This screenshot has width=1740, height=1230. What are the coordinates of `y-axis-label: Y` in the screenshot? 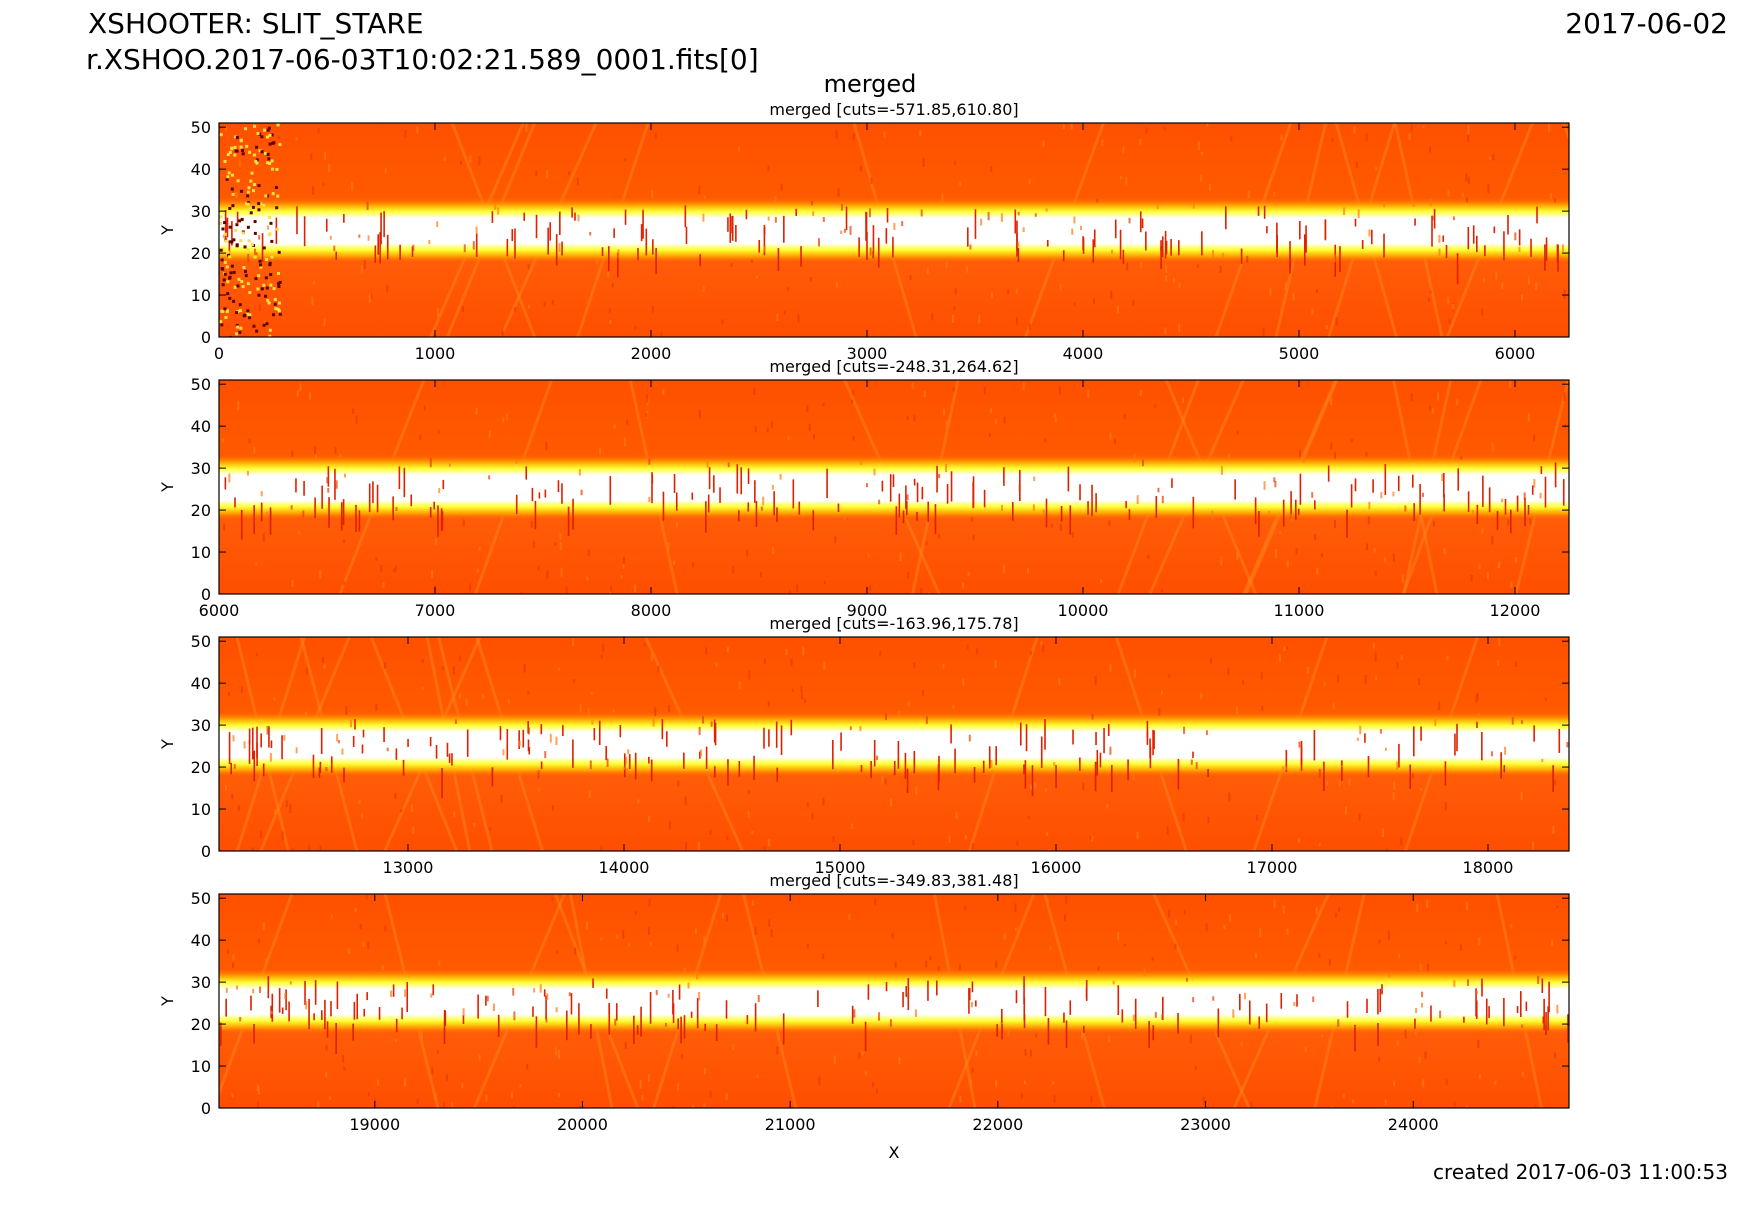 It's located at (167, 487).